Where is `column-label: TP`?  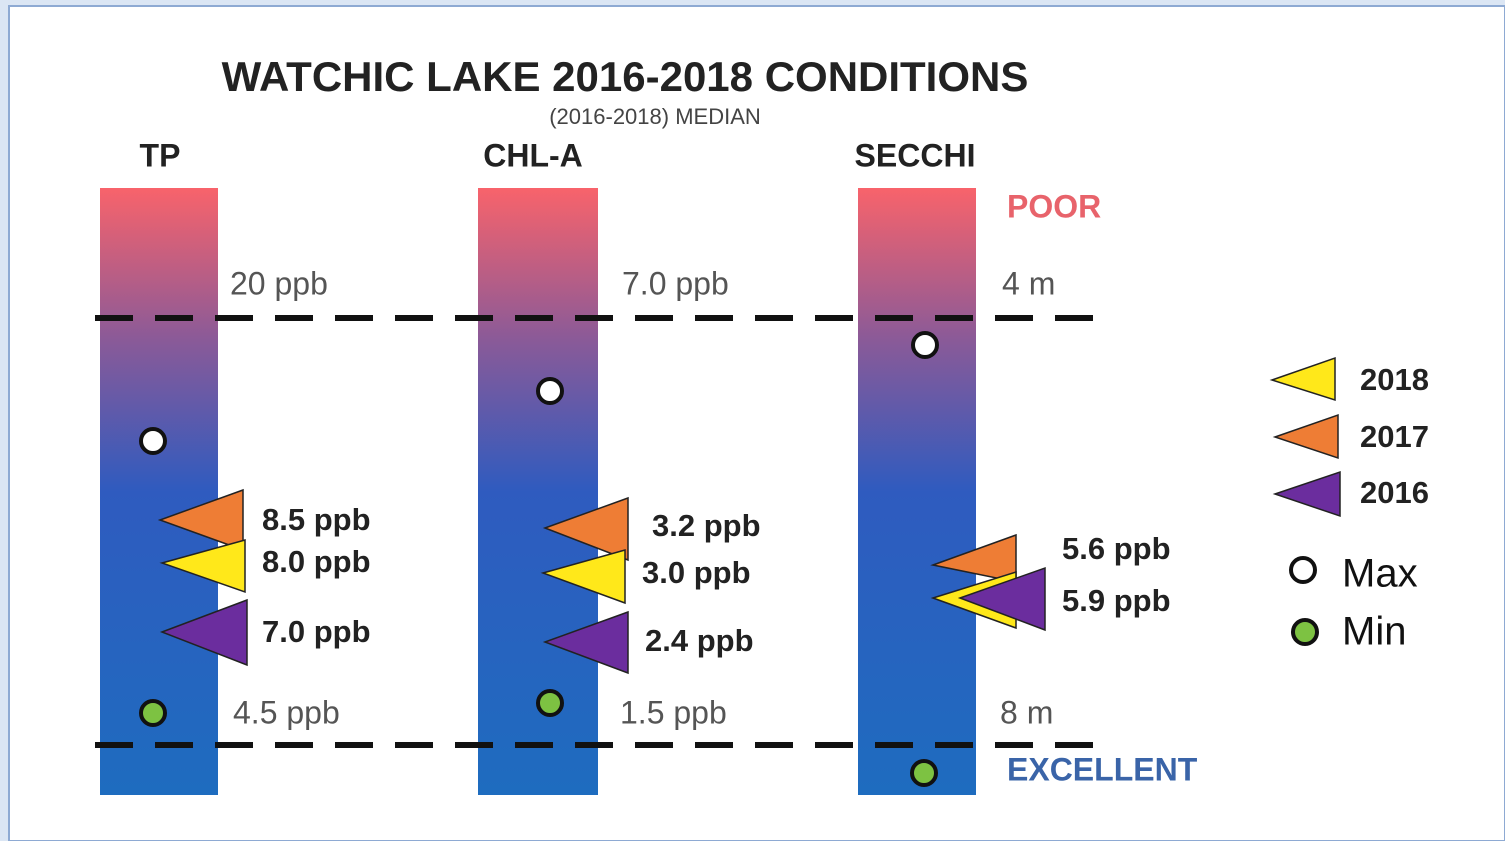
column-label: TP is located at coordinates (160, 155).